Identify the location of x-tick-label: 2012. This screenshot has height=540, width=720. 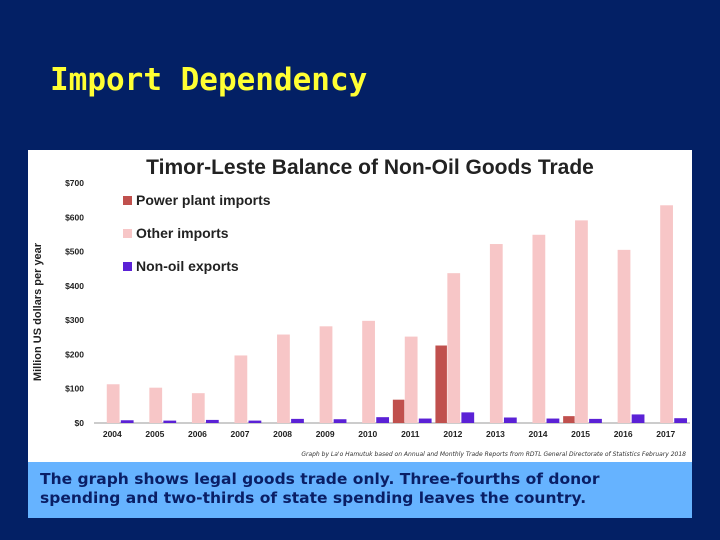
(452, 434).